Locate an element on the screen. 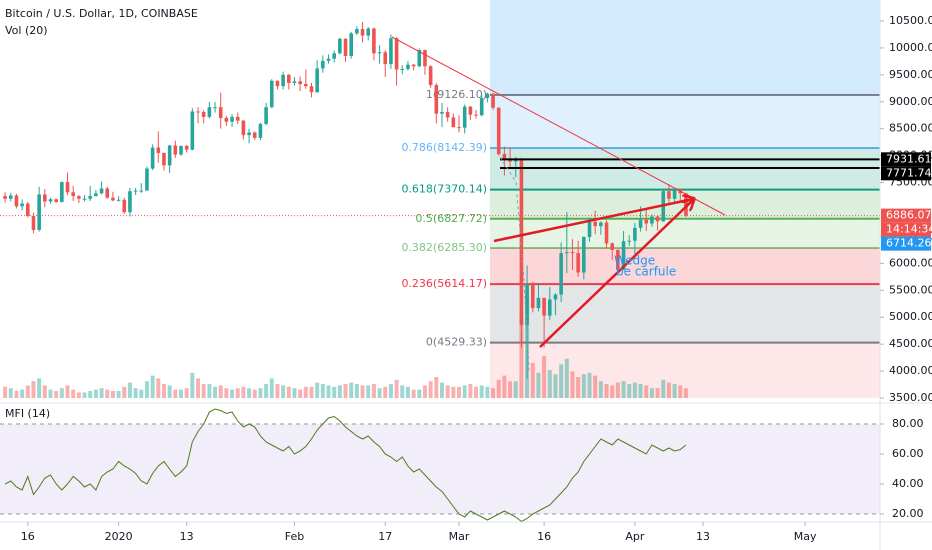 The width and height of the screenshot is (932, 550). countdown-box is located at coordinates (906, 229).